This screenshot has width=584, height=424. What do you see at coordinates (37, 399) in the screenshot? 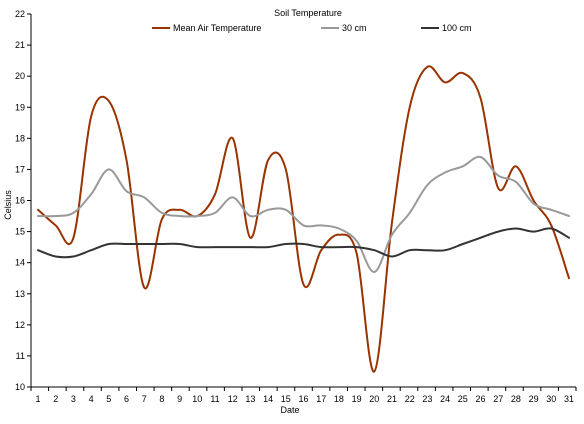
I see `x-tick-label: 1` at bounding box center [37, 399].